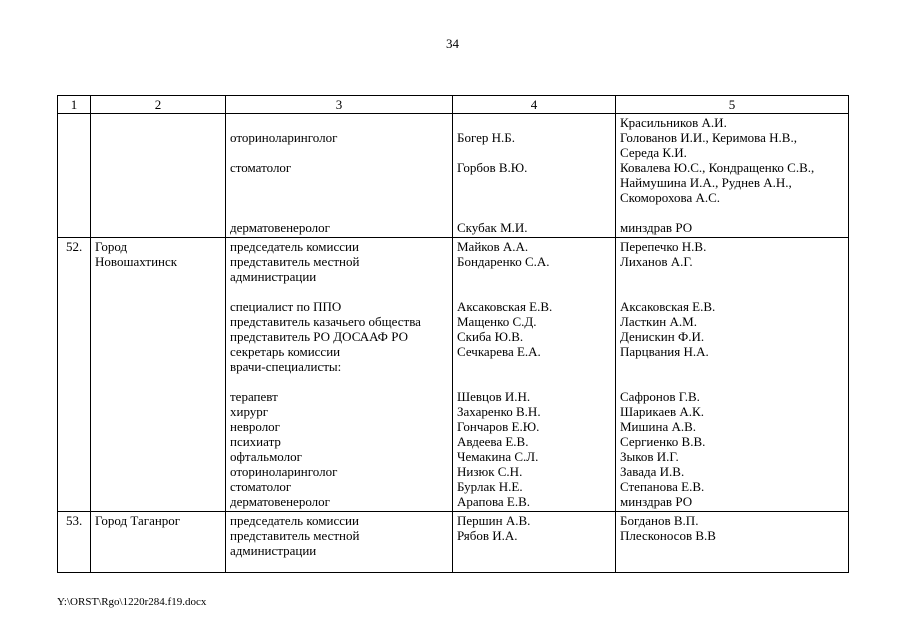 This screenshot has width=905, height=640. What do you see at coordinates (494, 520) in the screenshot?
I see `candidate-line: Першин А.В.` at bounding box center [494, 520].